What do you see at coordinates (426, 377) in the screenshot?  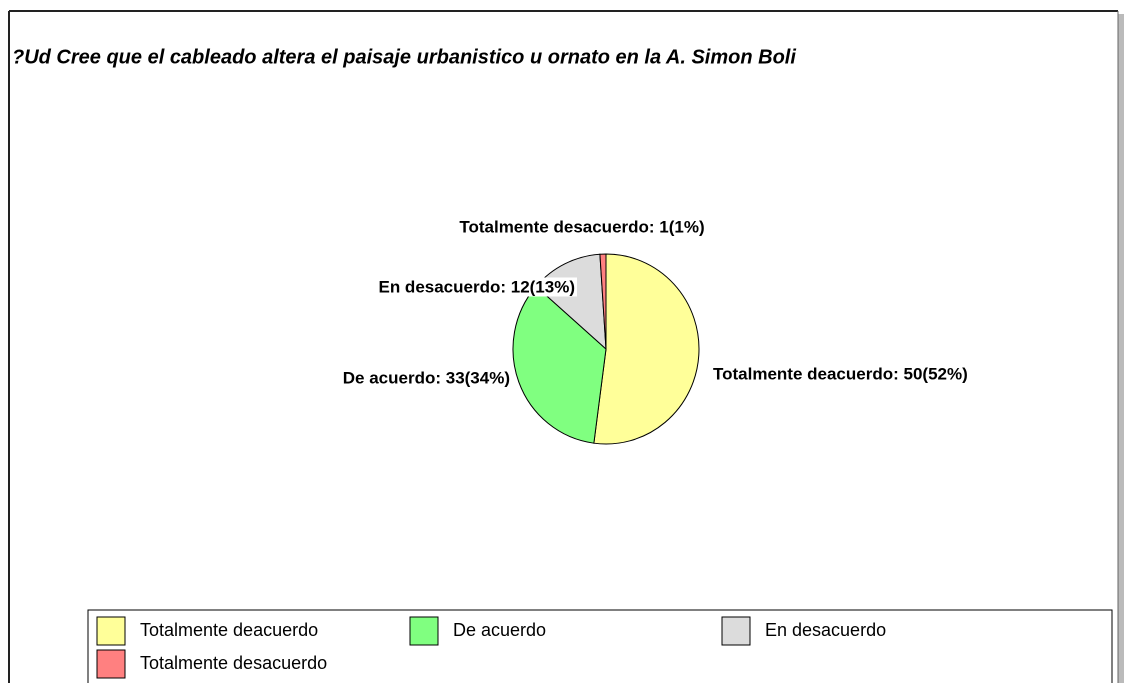 I see `data-label: De acuerdo: 33(34%)` at bounding box center [426, 377].